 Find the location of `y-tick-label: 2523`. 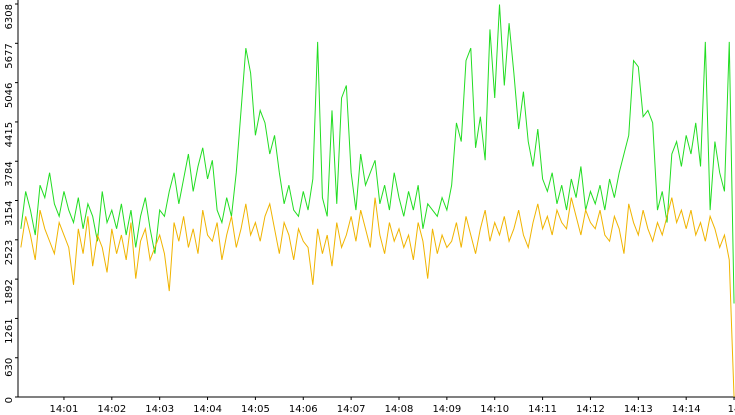

y-tick-label: 2523 is located at coordinates (9, 252).